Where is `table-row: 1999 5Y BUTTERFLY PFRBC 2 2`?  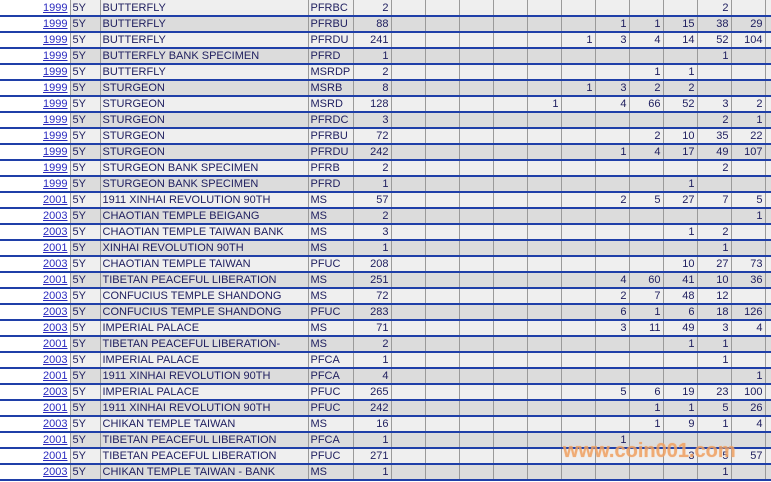
table-row: 1999 5Y BUTTERFLY PFRBC 2 2 is located at coordinates (385, 8).